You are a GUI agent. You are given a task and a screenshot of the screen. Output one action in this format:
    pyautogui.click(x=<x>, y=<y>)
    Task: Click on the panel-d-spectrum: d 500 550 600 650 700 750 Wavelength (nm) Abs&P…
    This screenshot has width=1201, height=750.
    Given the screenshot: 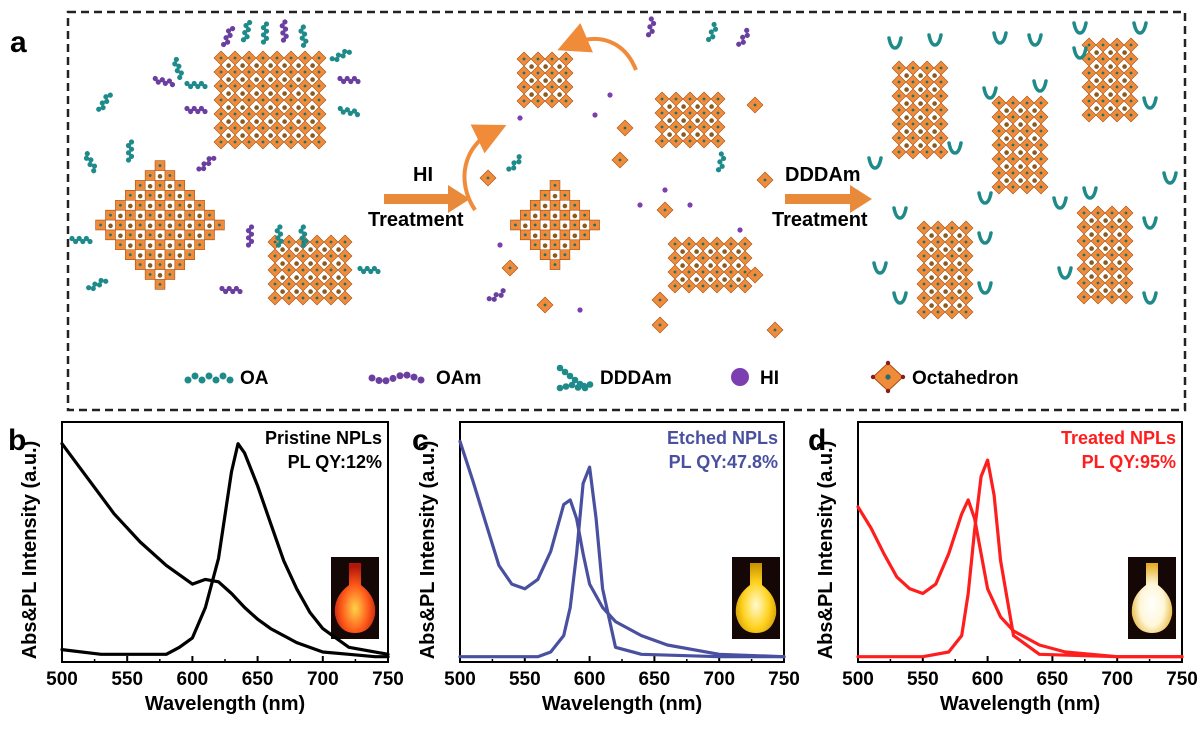 What is the action you would take?
    pyautogui.click(x=1003, y=568)
    